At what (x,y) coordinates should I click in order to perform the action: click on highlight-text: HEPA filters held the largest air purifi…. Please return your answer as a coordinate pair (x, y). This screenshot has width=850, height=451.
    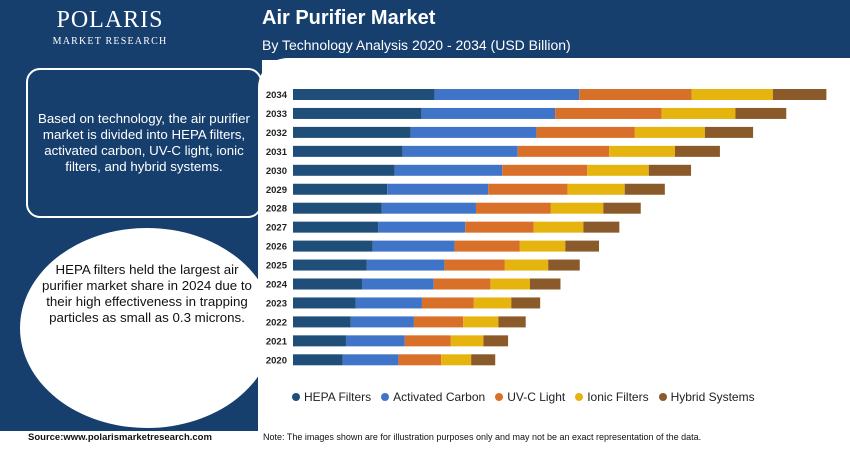
    Looking at the image, I should click on (147, 293).